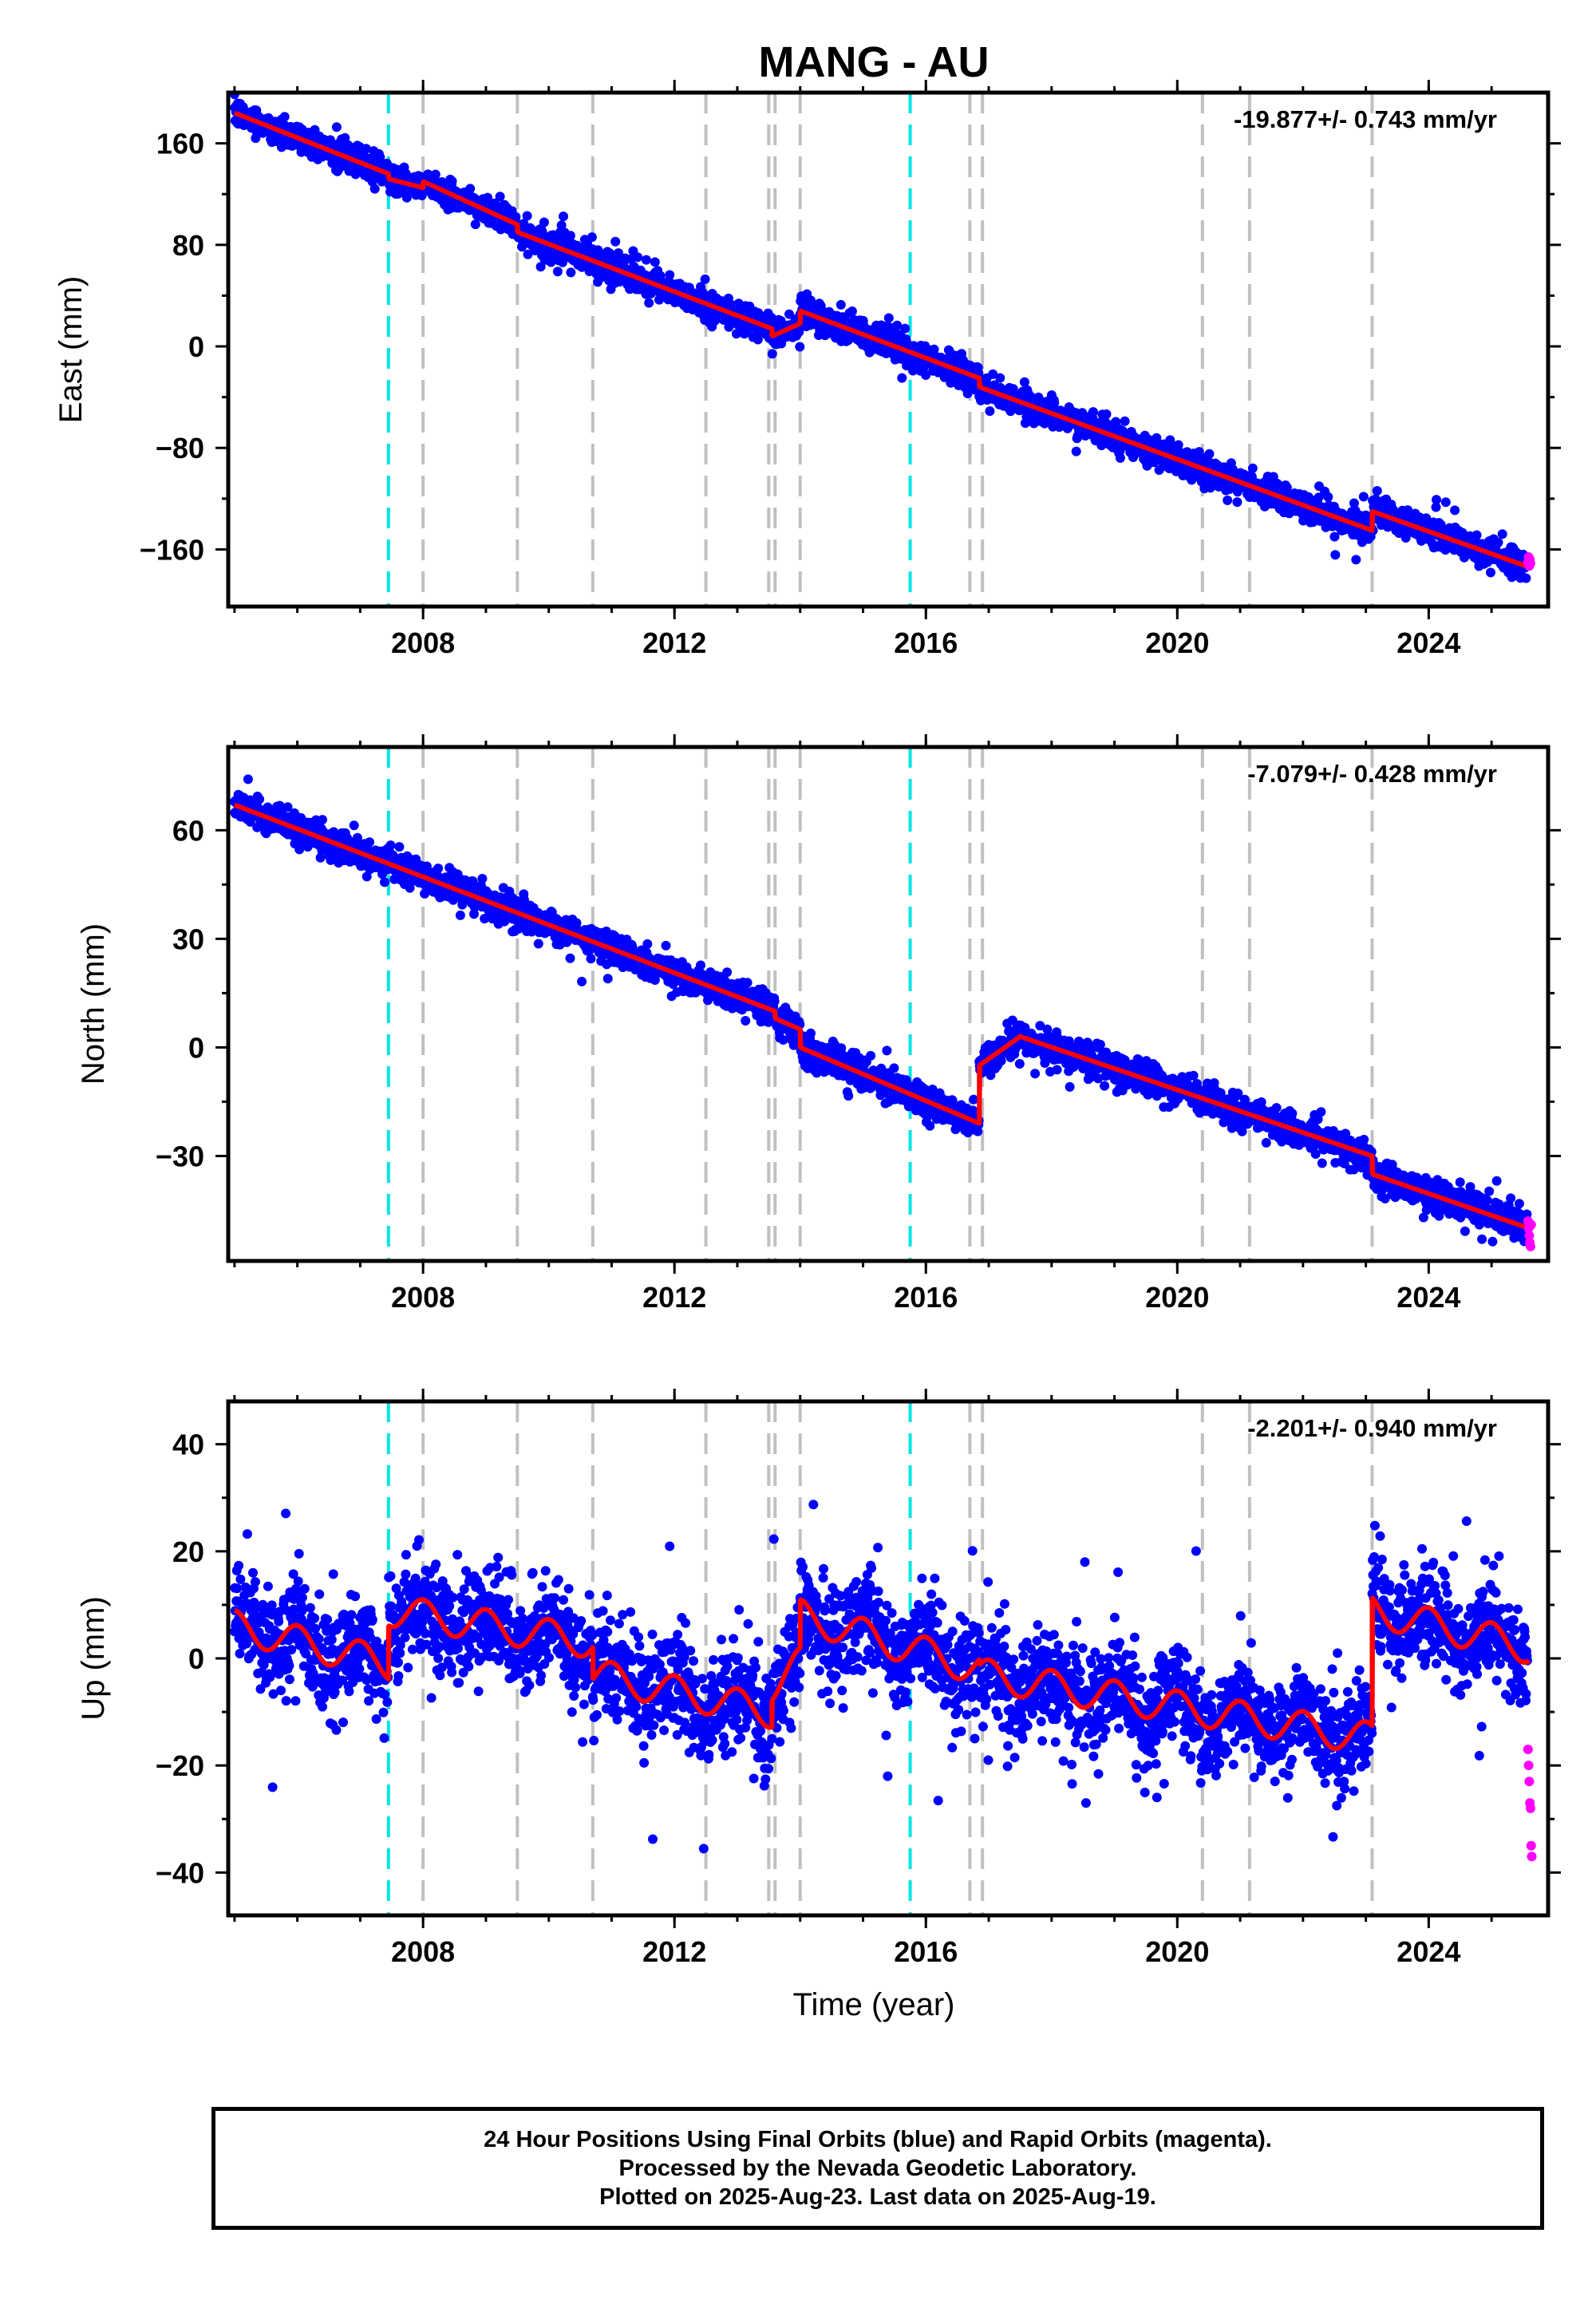  I want to click on y-tick-label: 80, so click(188, 245).